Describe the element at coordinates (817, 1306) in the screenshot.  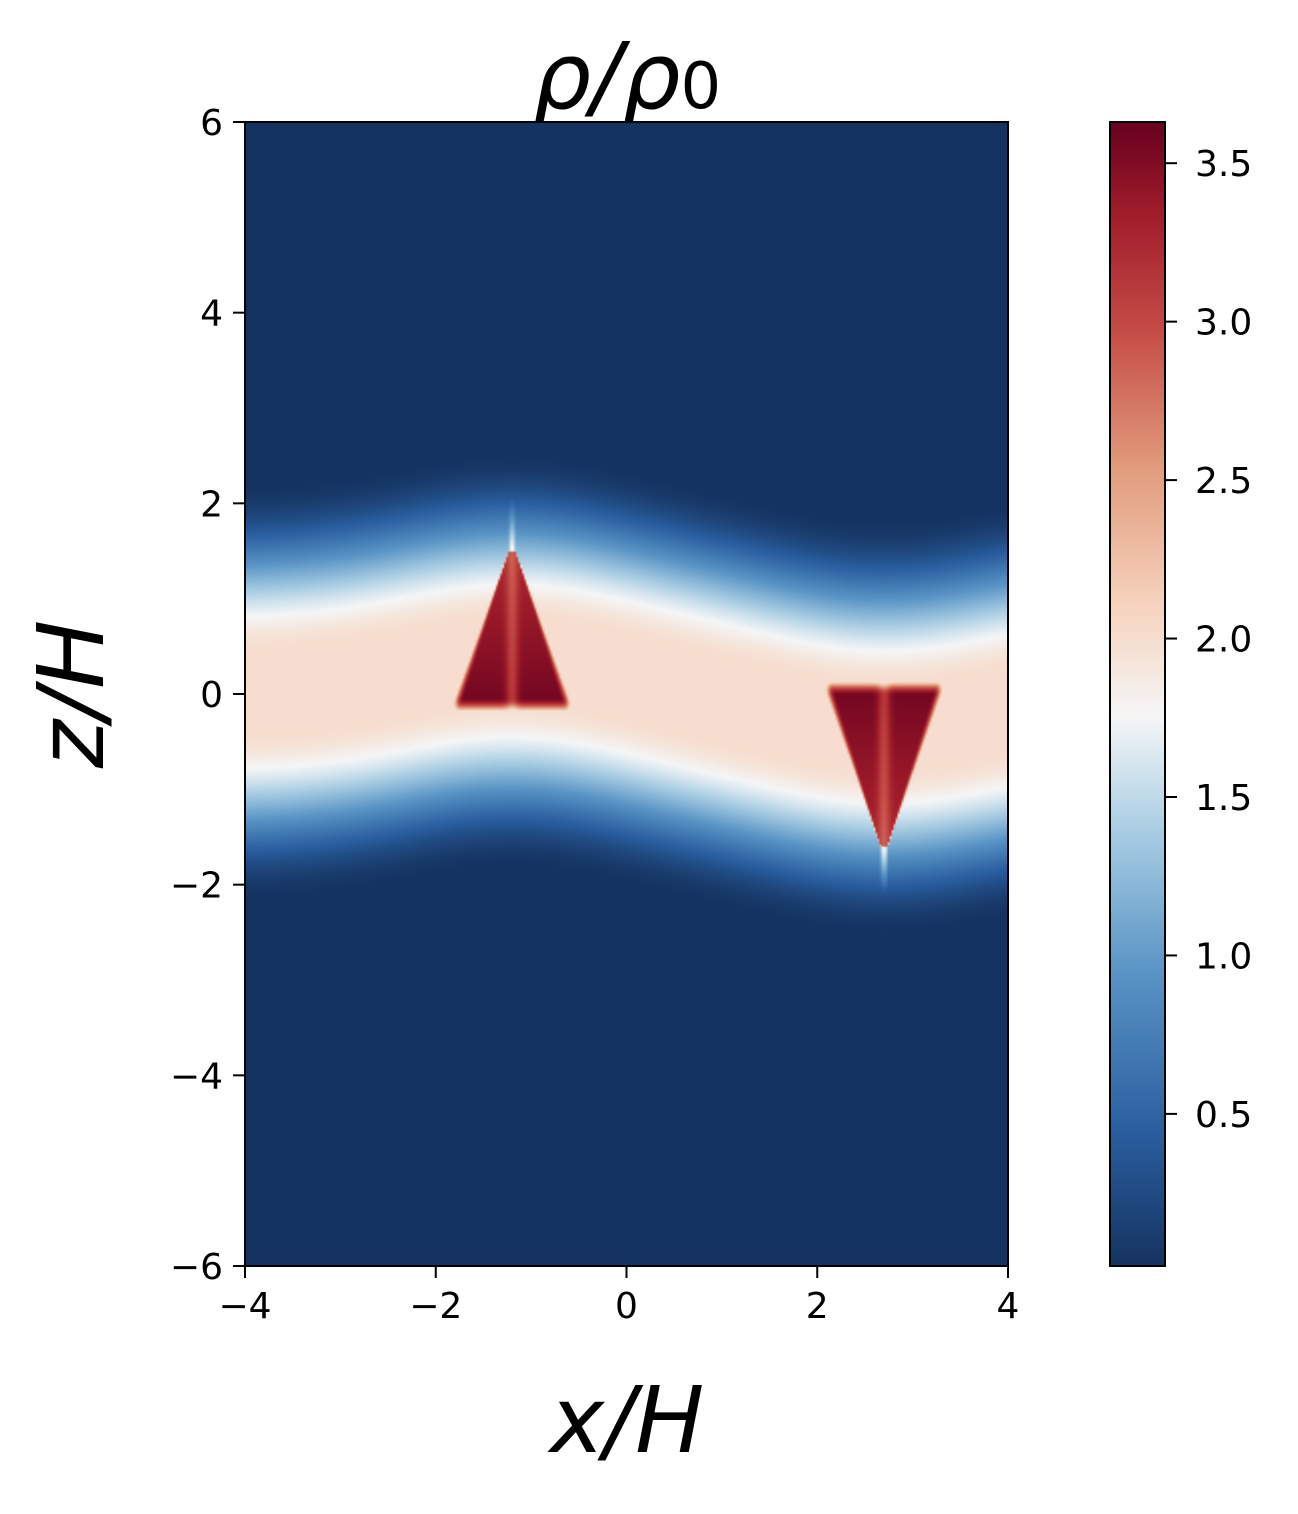
I see `x-tick-label: 2` at that location.